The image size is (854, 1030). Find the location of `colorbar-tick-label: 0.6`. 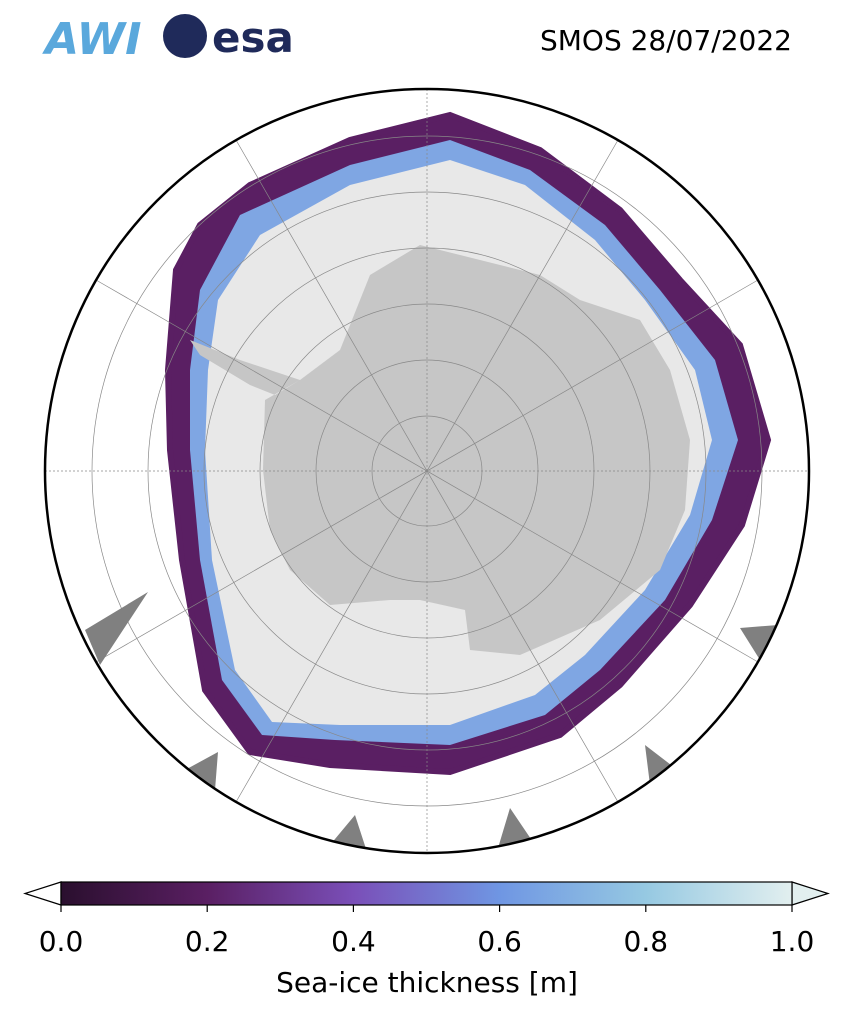

colorbar-tick-label: 0.6 is located at coordinates (499, 941).